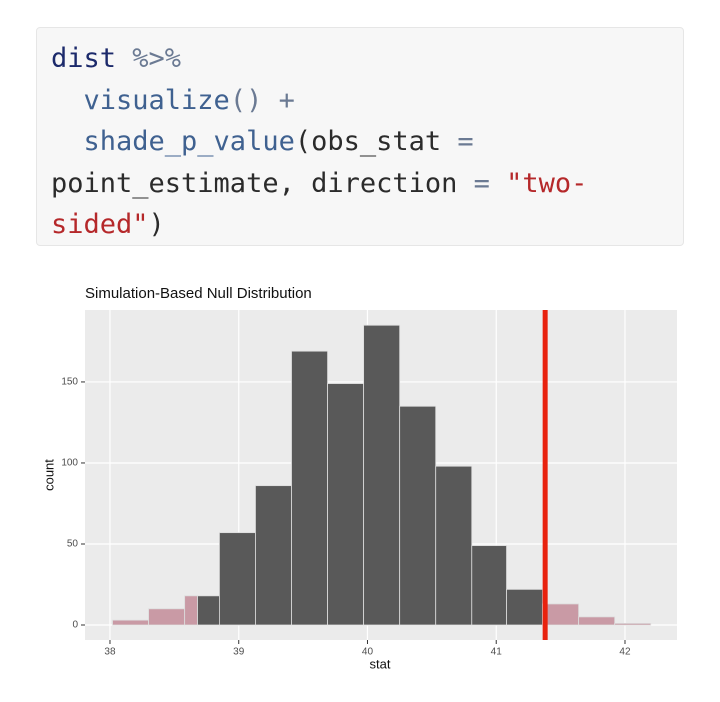 This screenshot has width=720, height=702. What do you see at coordinates (254, 183) in the screenshot?
I see `code-token: point_estimate, direction` at bounding box center [254, 183].